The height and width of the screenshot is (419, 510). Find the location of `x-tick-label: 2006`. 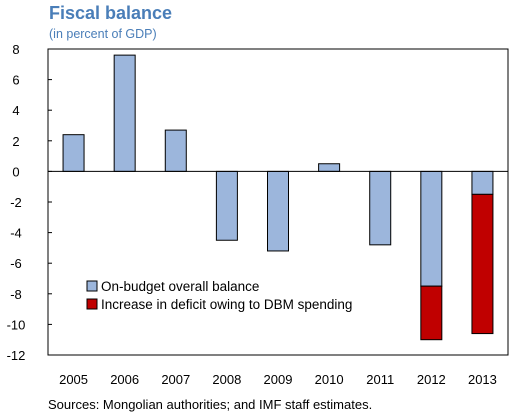

x-tick-label: 2006 is located at coordinates (124, 379).